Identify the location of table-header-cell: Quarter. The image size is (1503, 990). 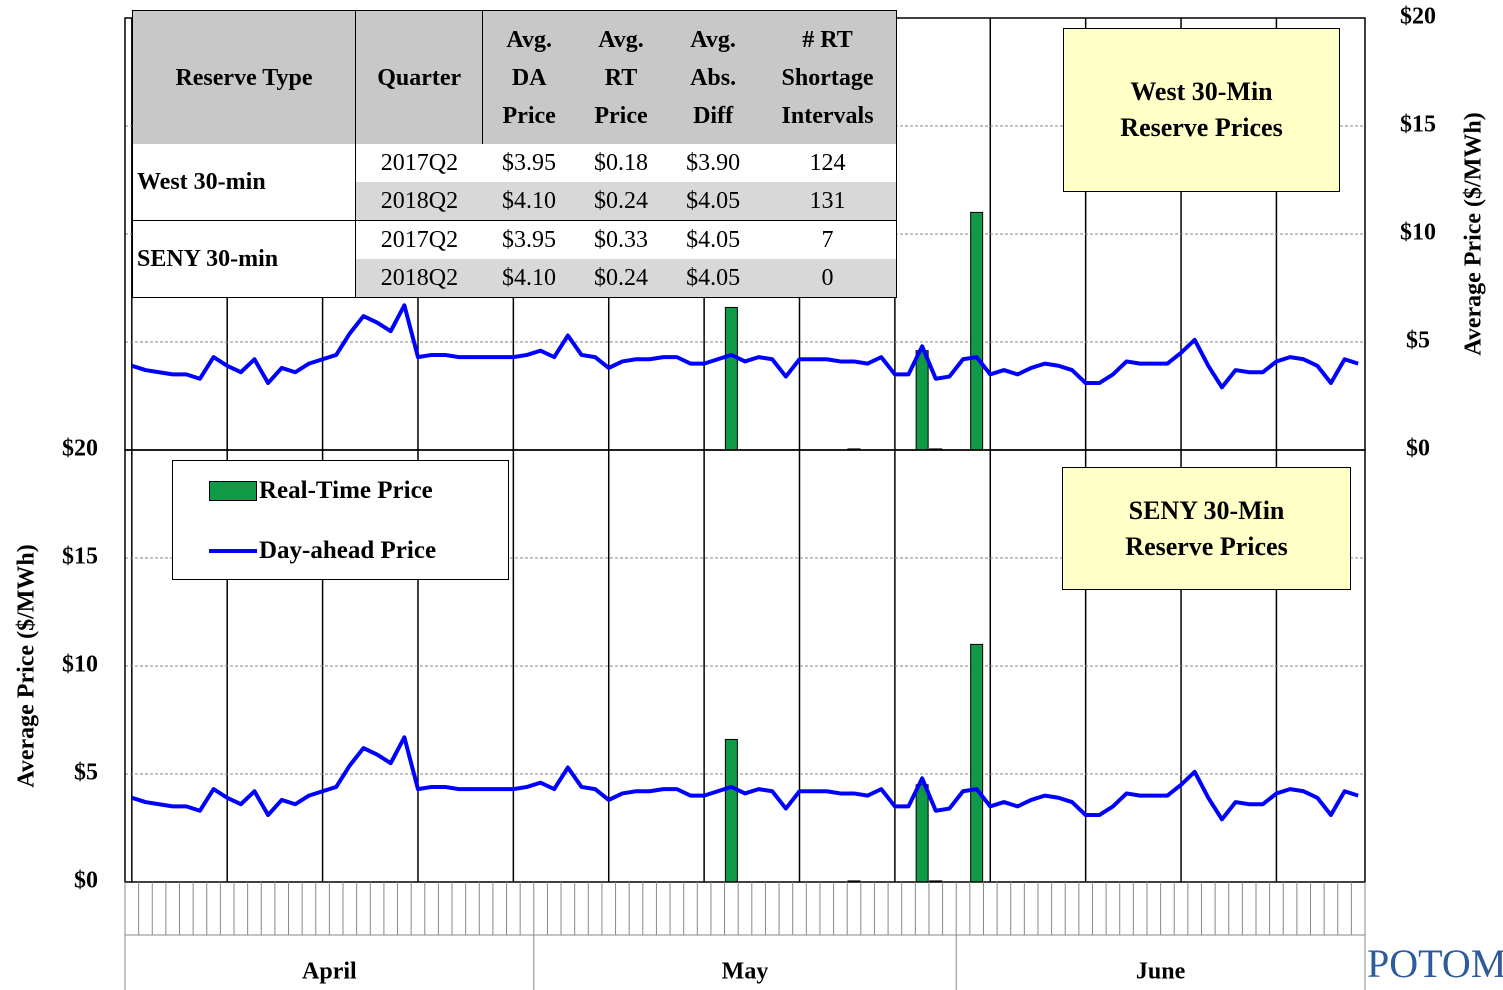
(419, 77).